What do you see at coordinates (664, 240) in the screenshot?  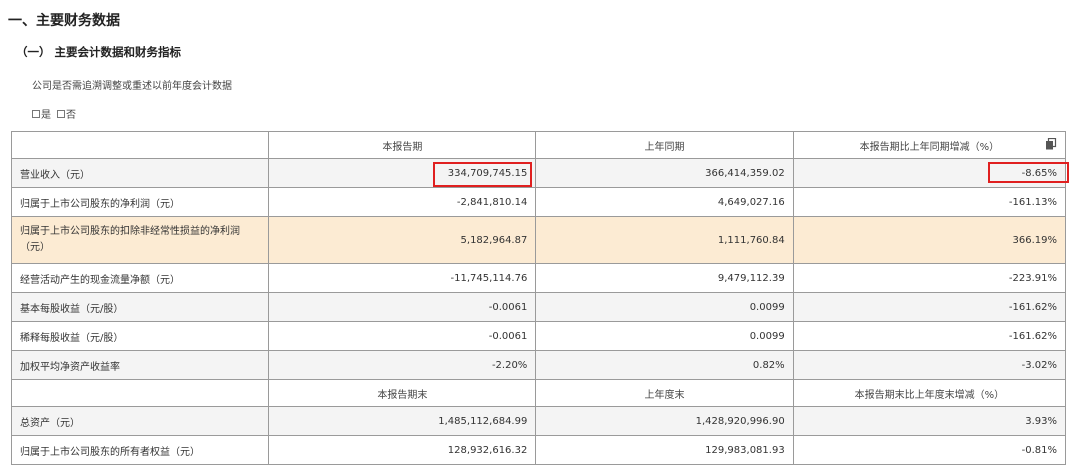 I see `prior-value-cell: 1,111,760.84` at bounding box center [664, 240].